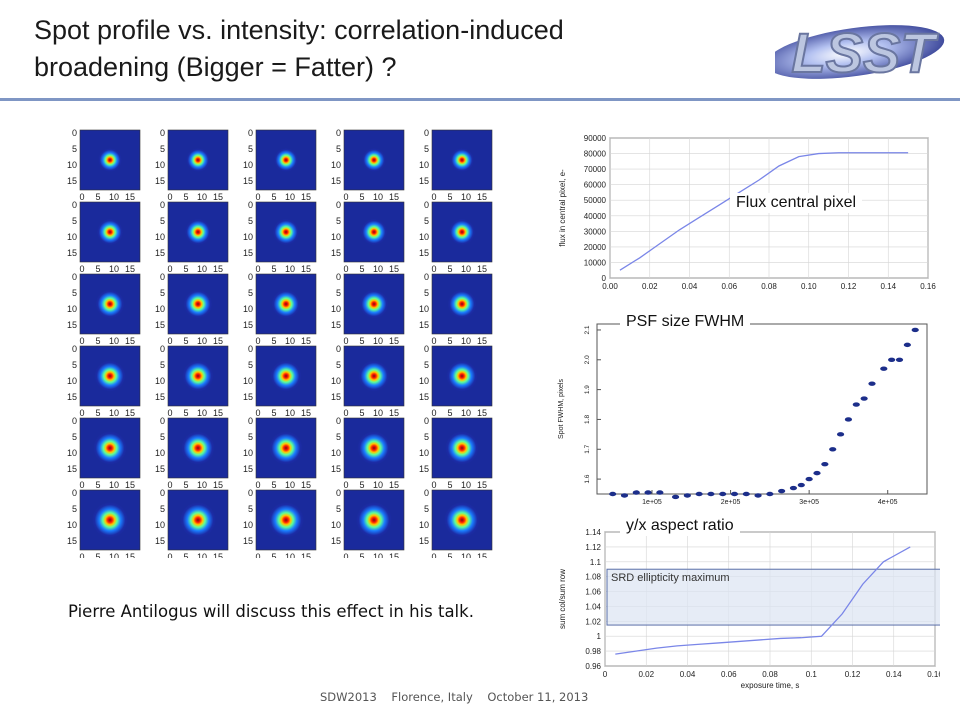 This screenshot has width=960, height=720. Describe the element at coordinates (480, 99) in the screenshot. I see `header-divider` at that location.